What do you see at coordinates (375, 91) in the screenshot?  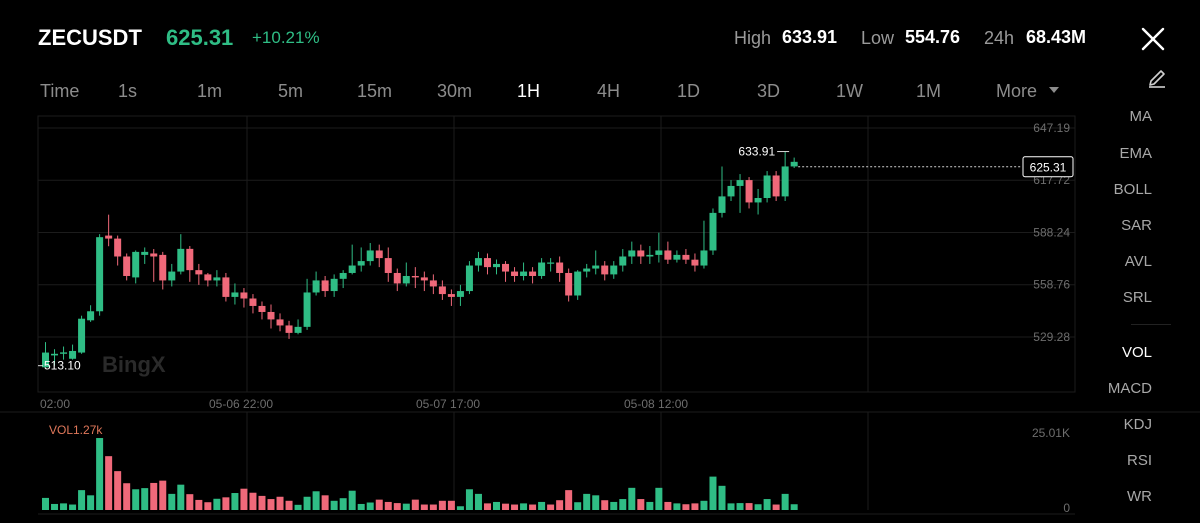 I see `tab-15m: 15m` at bounding box center [375, 91].